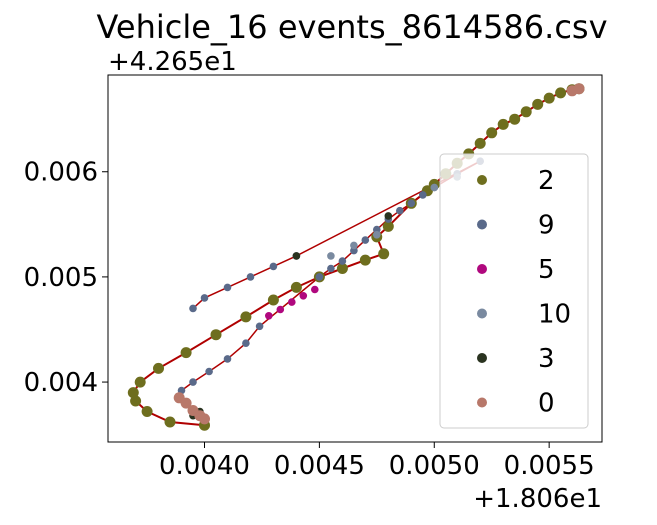 The image size is (657, 525). Describe the element at coordinates (546, 270) in the screenshot. I see `legend-label-5: 5` at that location.